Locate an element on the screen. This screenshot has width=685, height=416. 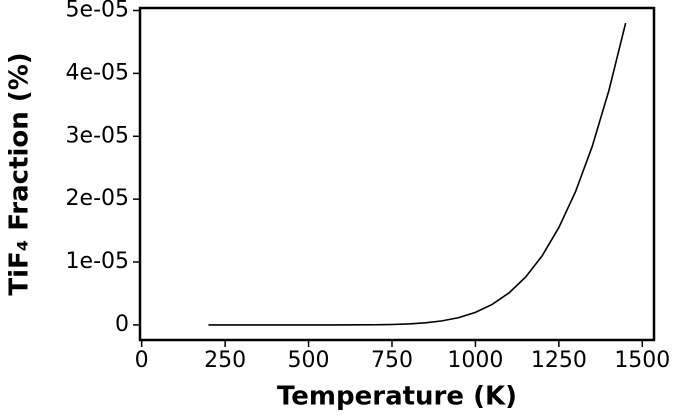
x-tick-label: 250 is located at coordinates (225, 360).